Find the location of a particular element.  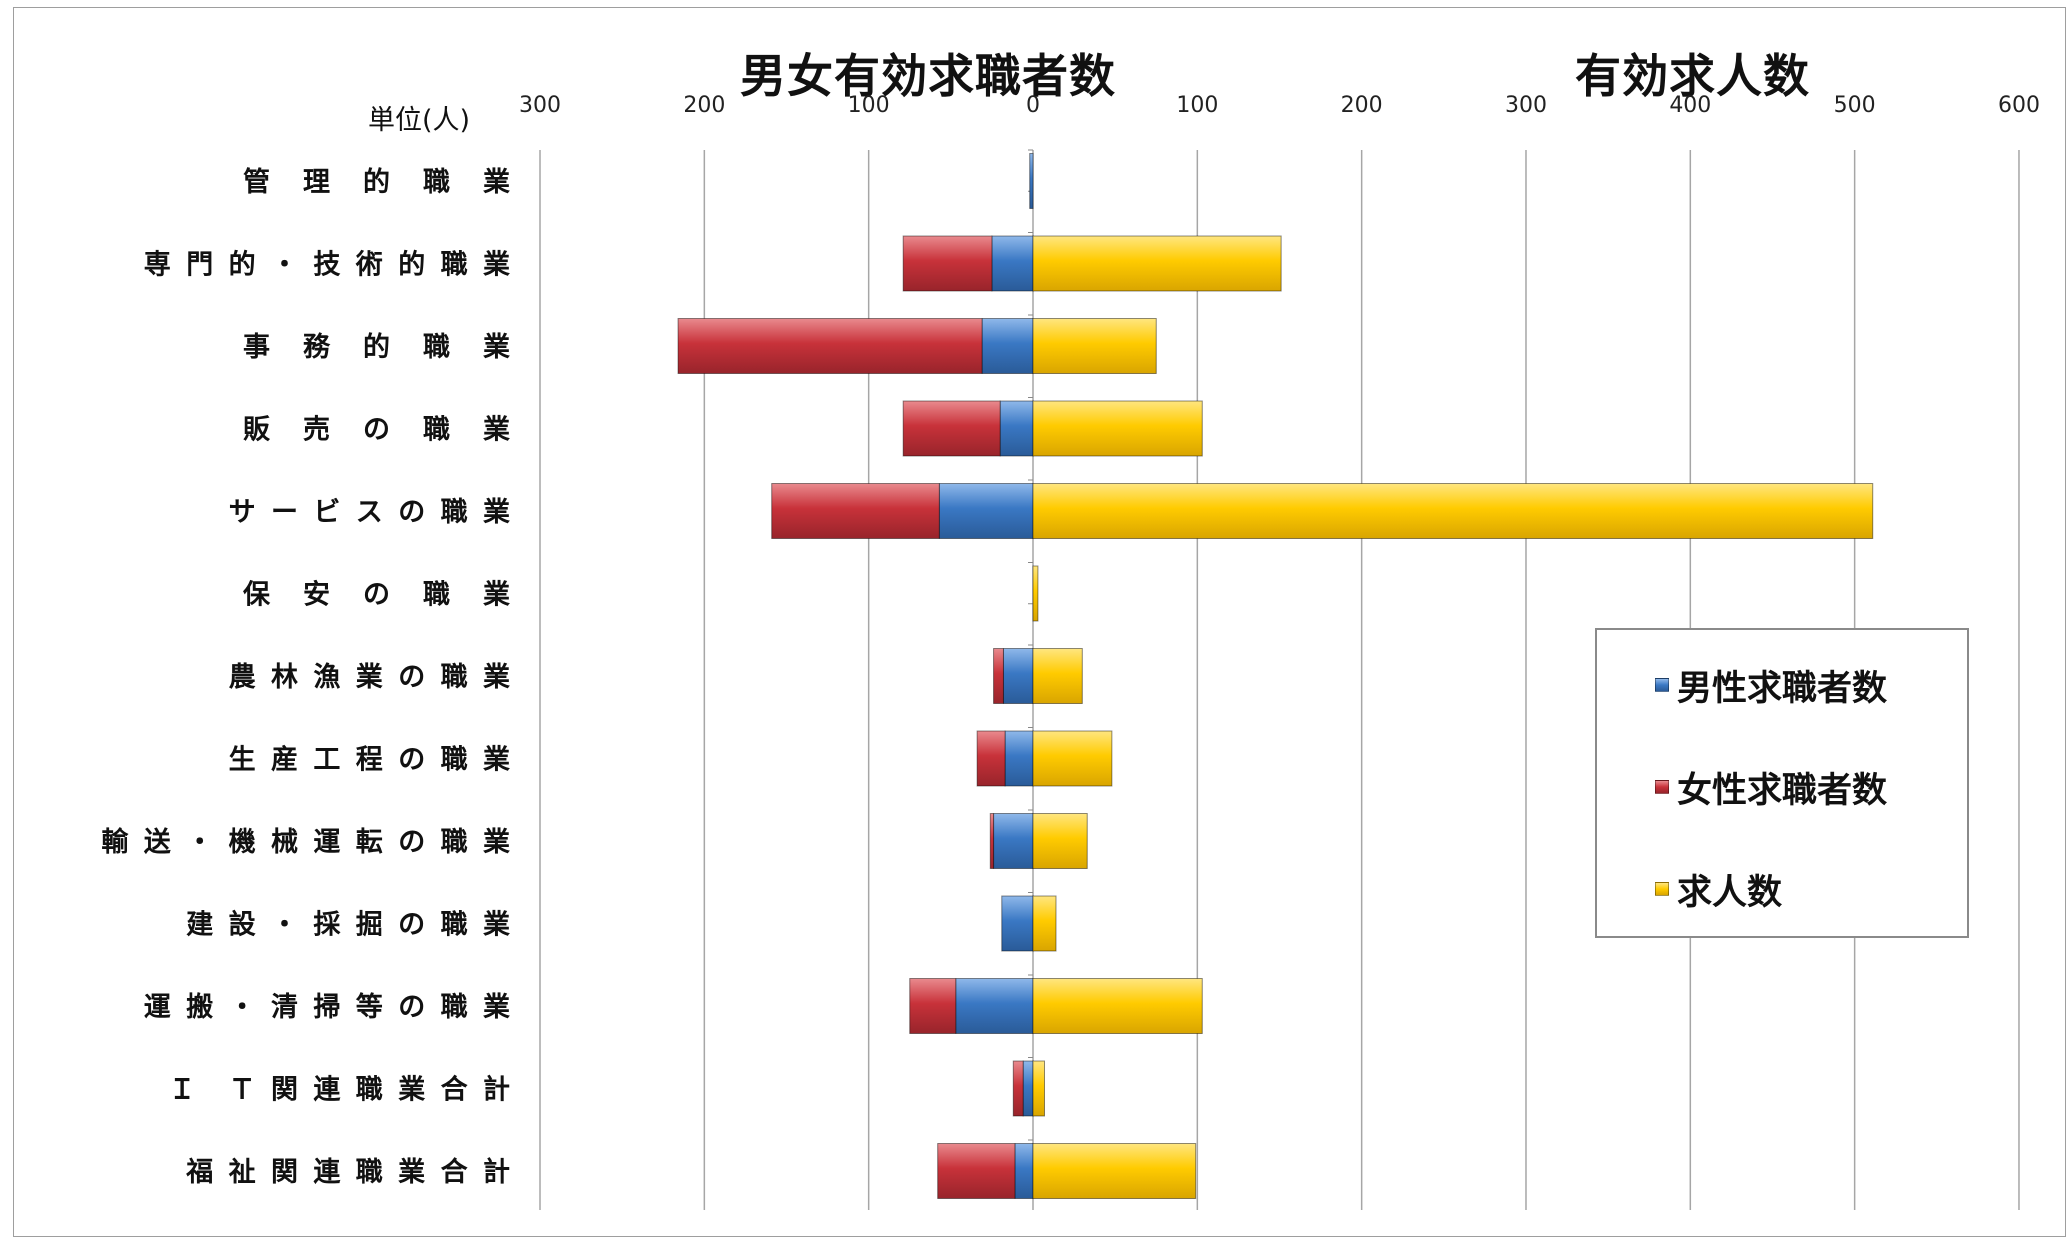

category-label: 農 林 漁 業 の 職 業 is located at coordinates (371, 677).